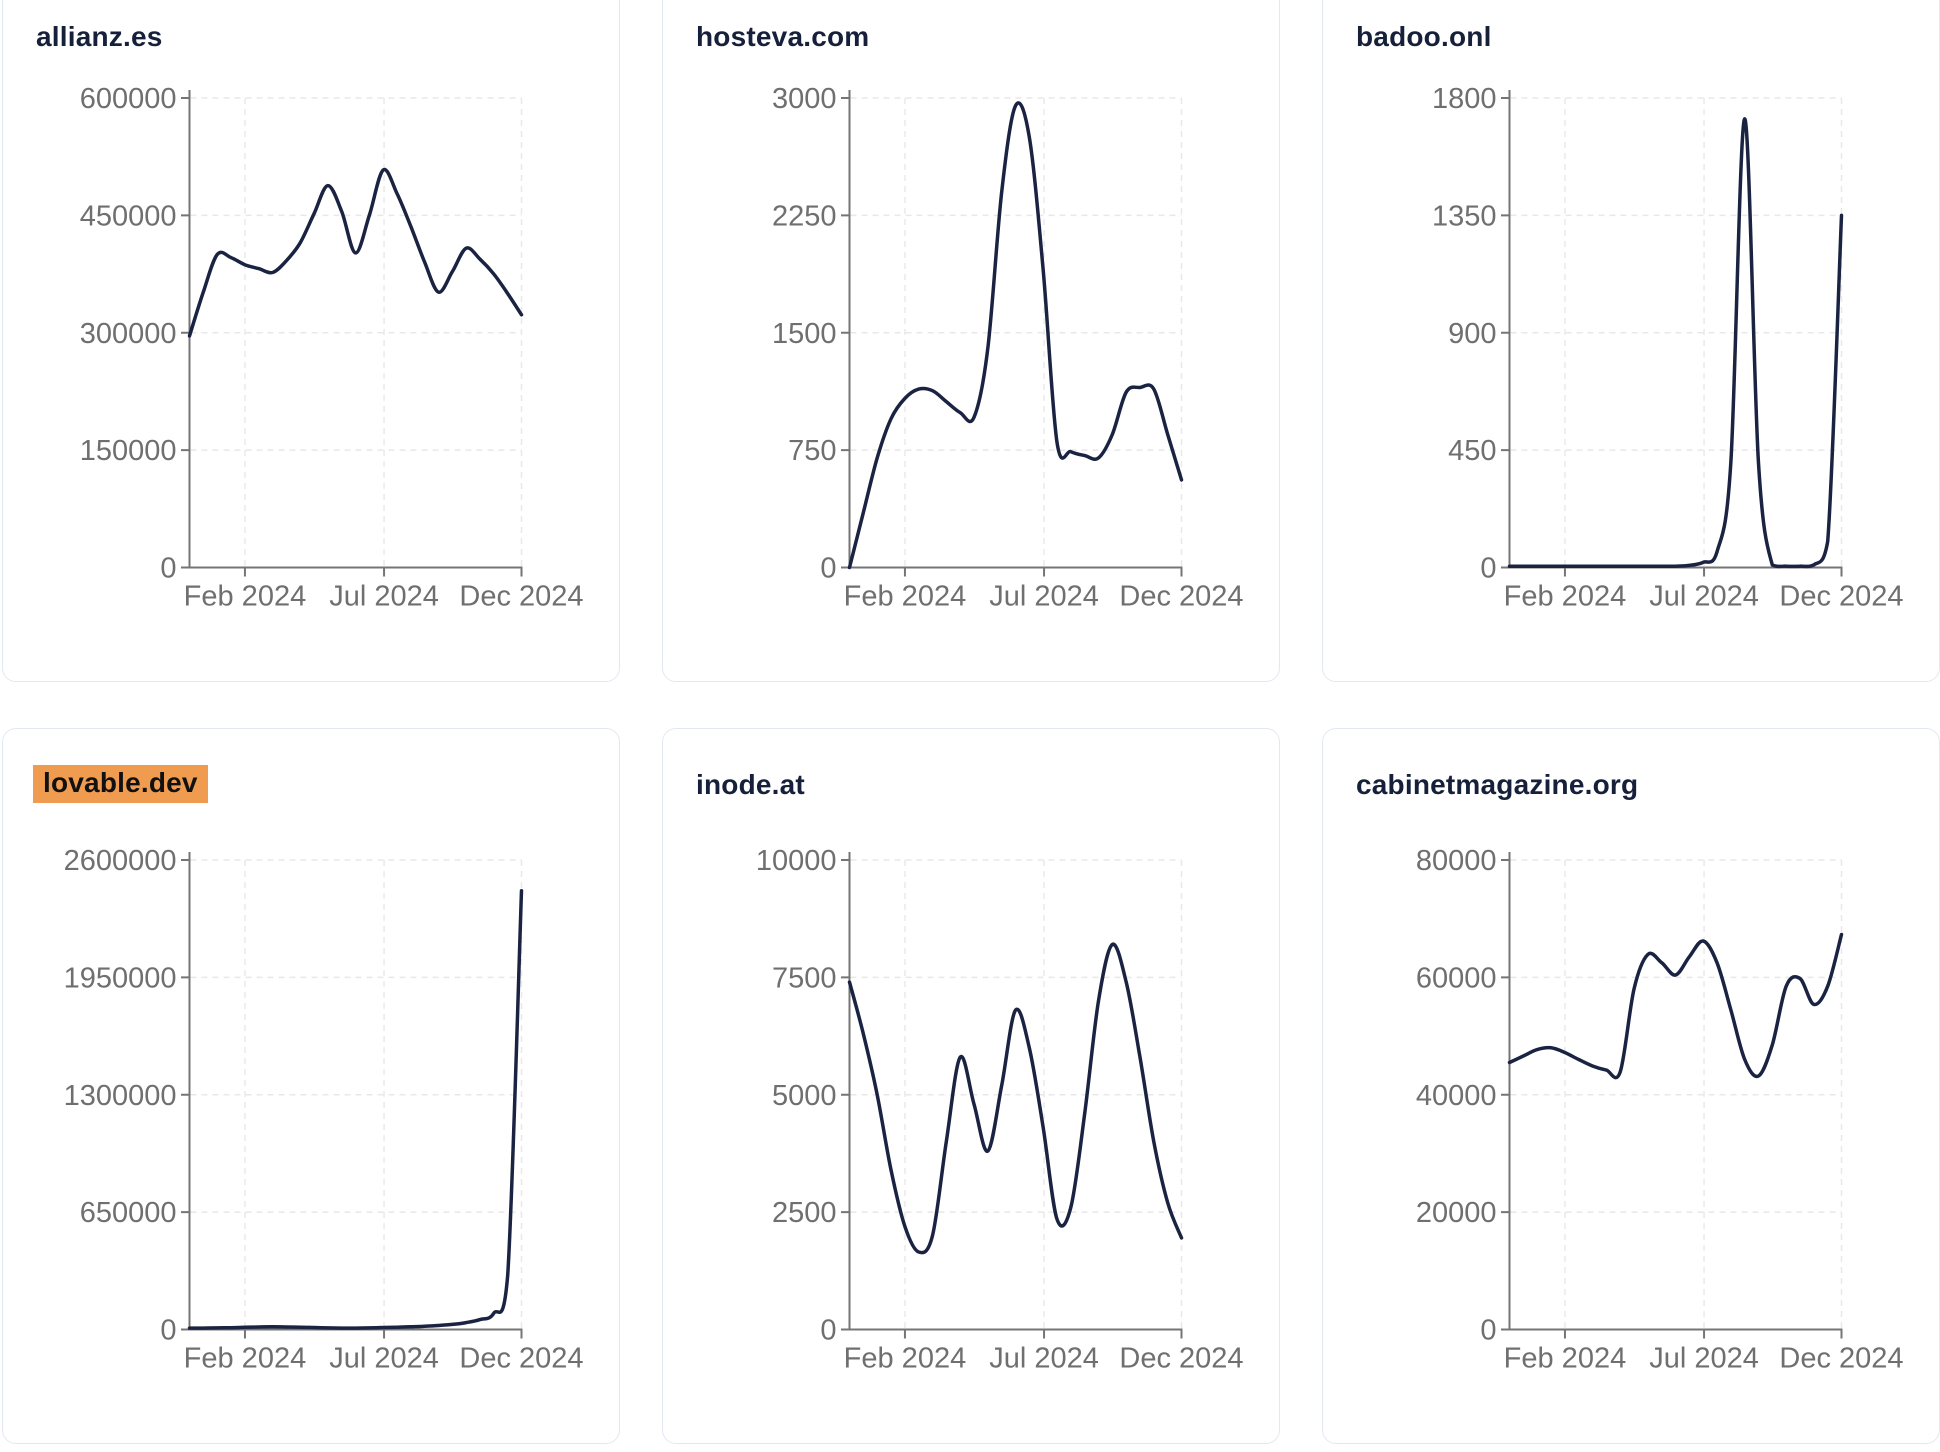 This screenshot has height=1452, width=1940. What do you see at coordinates (120, 861) in the screenshot?
I see `svg-text: 2600000` at bounding box center [120, 861].